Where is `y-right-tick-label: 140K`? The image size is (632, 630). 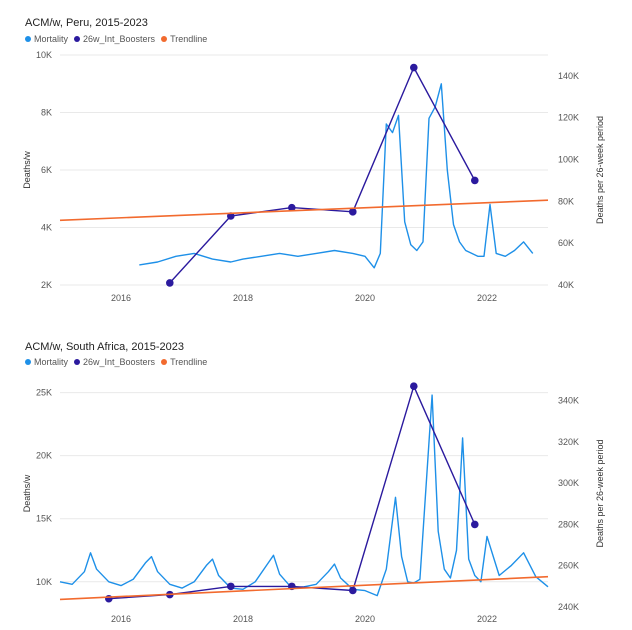 y-right-tick-label: 140K is located at coordinates (568, 76).